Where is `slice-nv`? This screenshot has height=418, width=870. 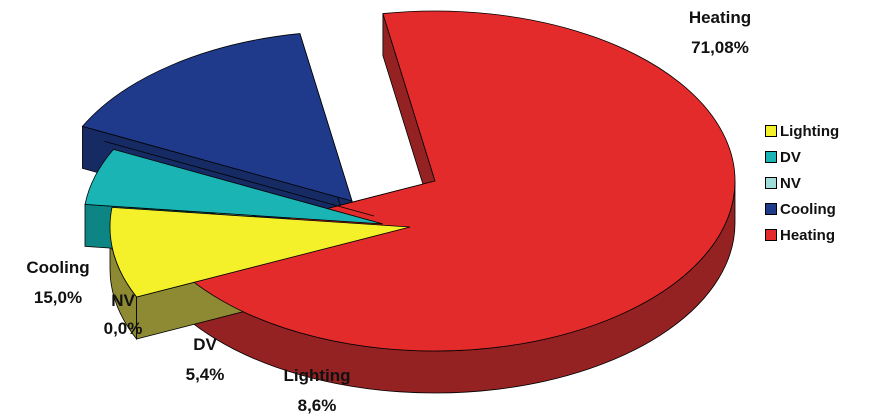 slice-nv is located at coordinates (239, 178).